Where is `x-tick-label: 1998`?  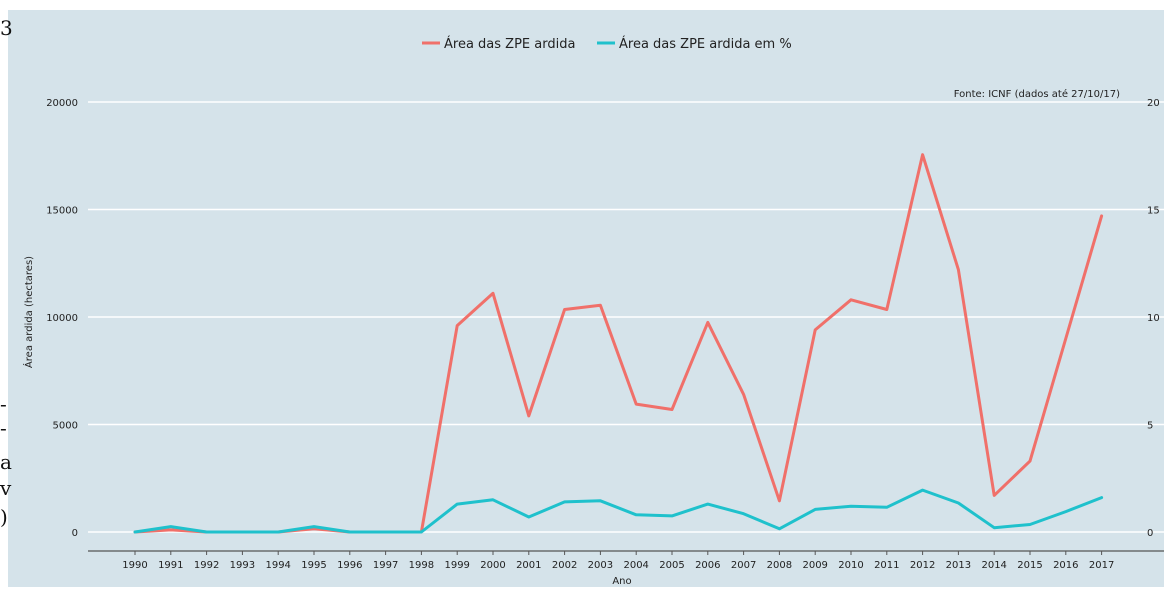
x-tick-label: 1998 is located at coordinates (421, 565).